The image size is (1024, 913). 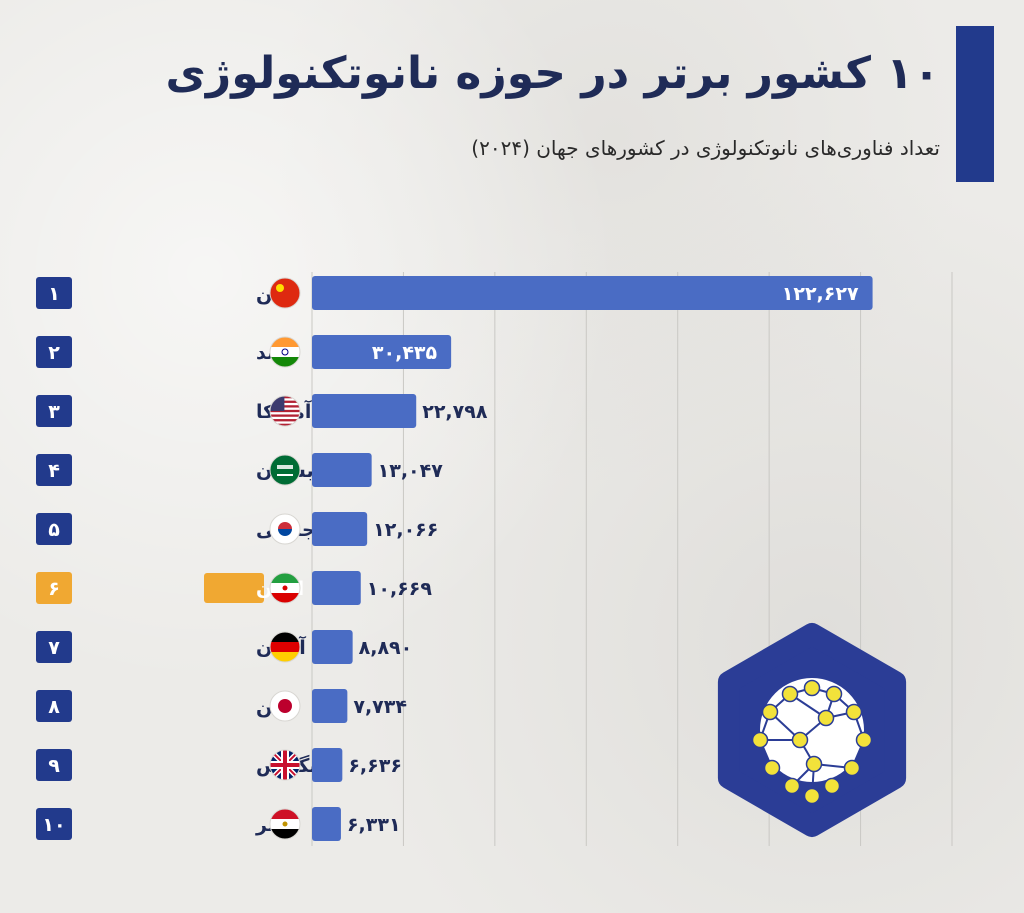 I want to click on rank-label: ۲, so click(x=54, y=353).